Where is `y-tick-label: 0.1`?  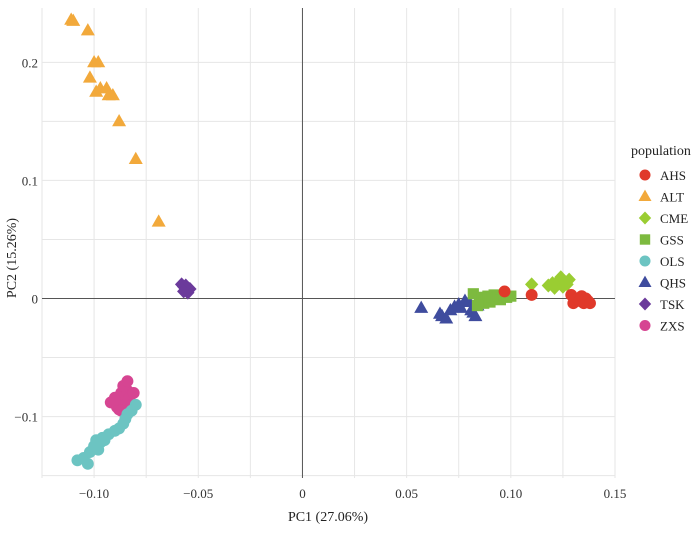
y-tick-label: 0.1 is located at coordinates (30, 180).